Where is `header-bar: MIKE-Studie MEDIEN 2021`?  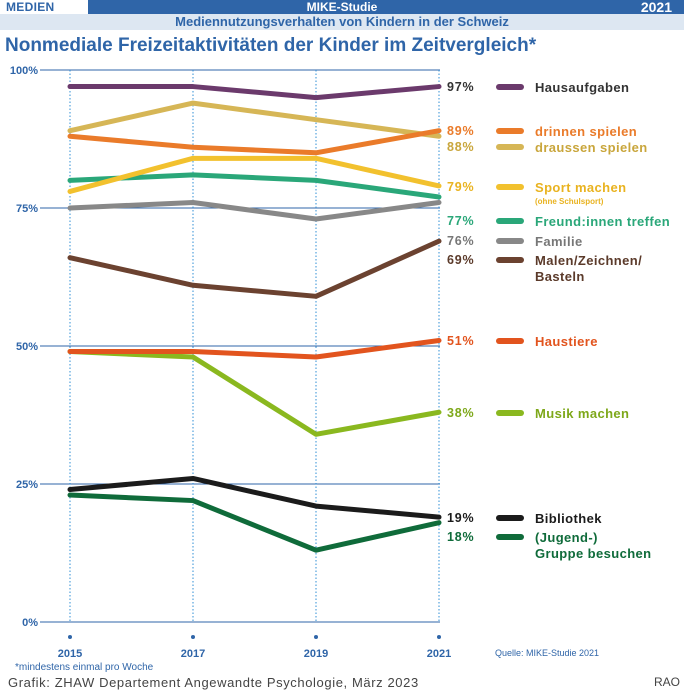 header-bar: MIKE-Studie MEDIEN 2021 is located at coordinates (342, 7).